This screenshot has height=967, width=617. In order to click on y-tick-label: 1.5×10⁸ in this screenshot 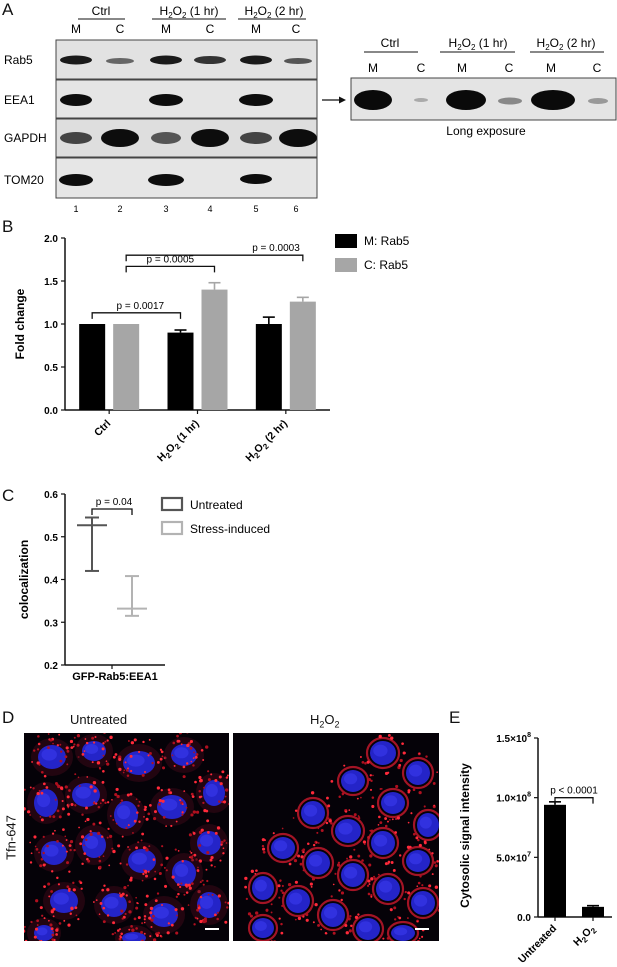, I will do `click(513, 738)`.